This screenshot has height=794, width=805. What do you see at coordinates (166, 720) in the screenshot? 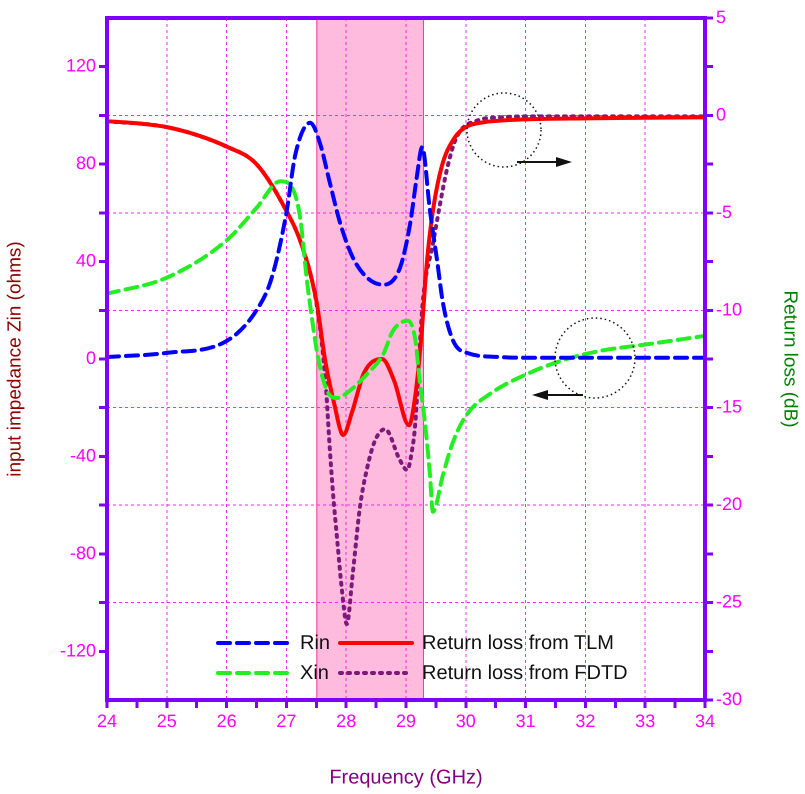
I see `x-tick-label: 25` at bounding box center [166, 720].